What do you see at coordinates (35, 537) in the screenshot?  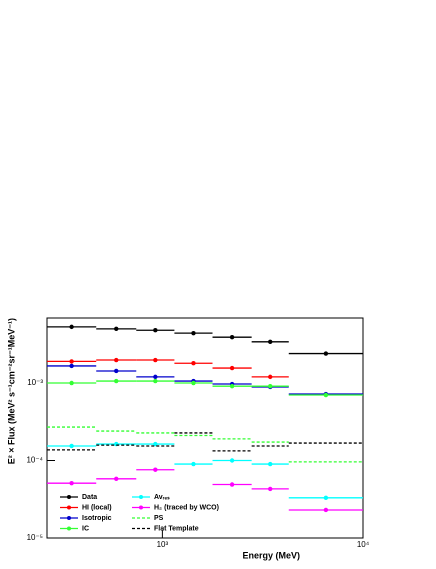 I see `y-tick-label: 10⁻⁵` at bounding box center [35, 537].